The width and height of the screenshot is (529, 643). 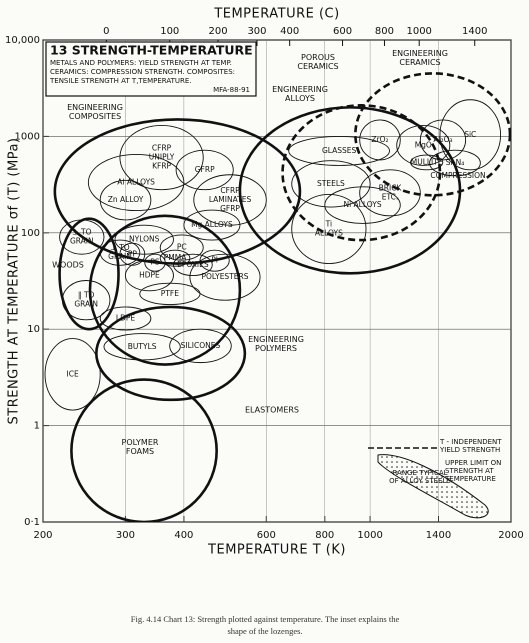 What do you see at coordinates (419, 473) in the screenshot?
I see `inset-text: RANGE TYPICAL` at bounding box center [419, 473].